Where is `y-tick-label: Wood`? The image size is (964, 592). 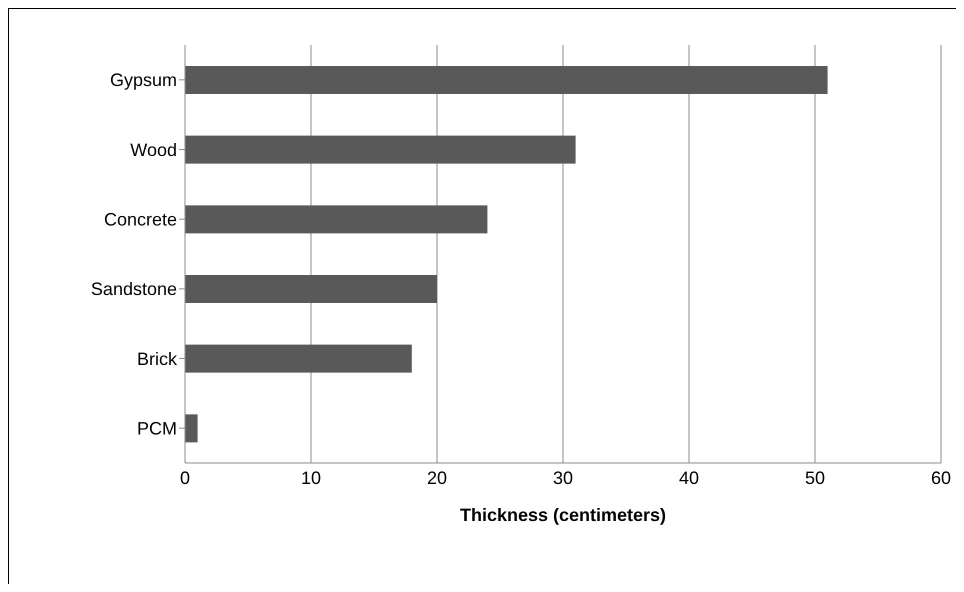
y-tick-label: Wood is located at coordinates (153, 150).